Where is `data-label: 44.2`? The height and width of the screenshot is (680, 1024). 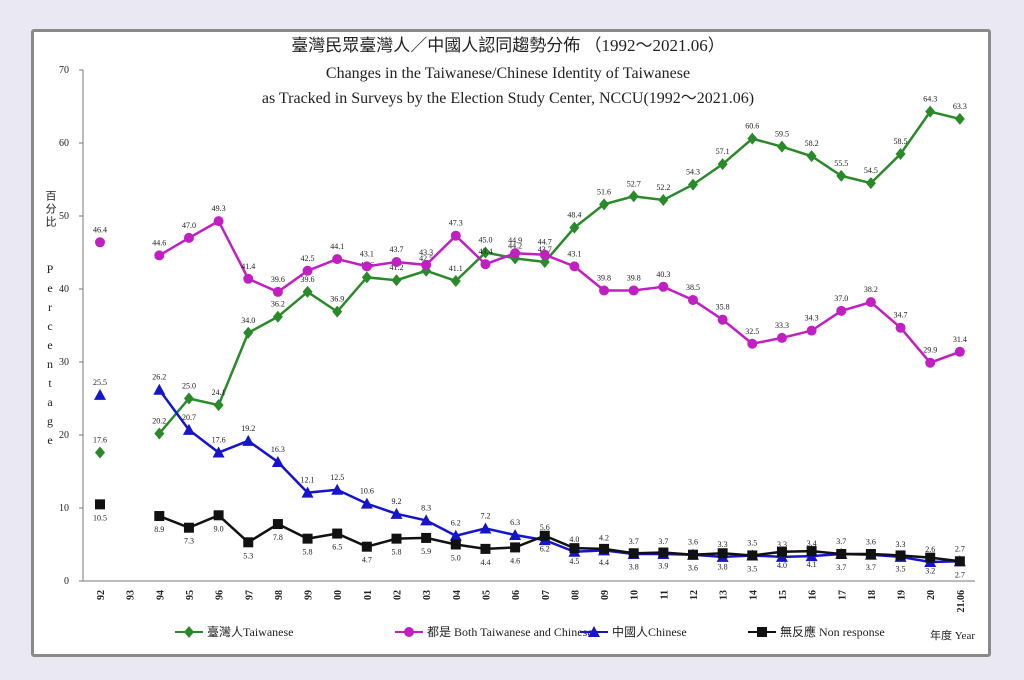 data-label: 44.2 is located at coordinates (515, 245).